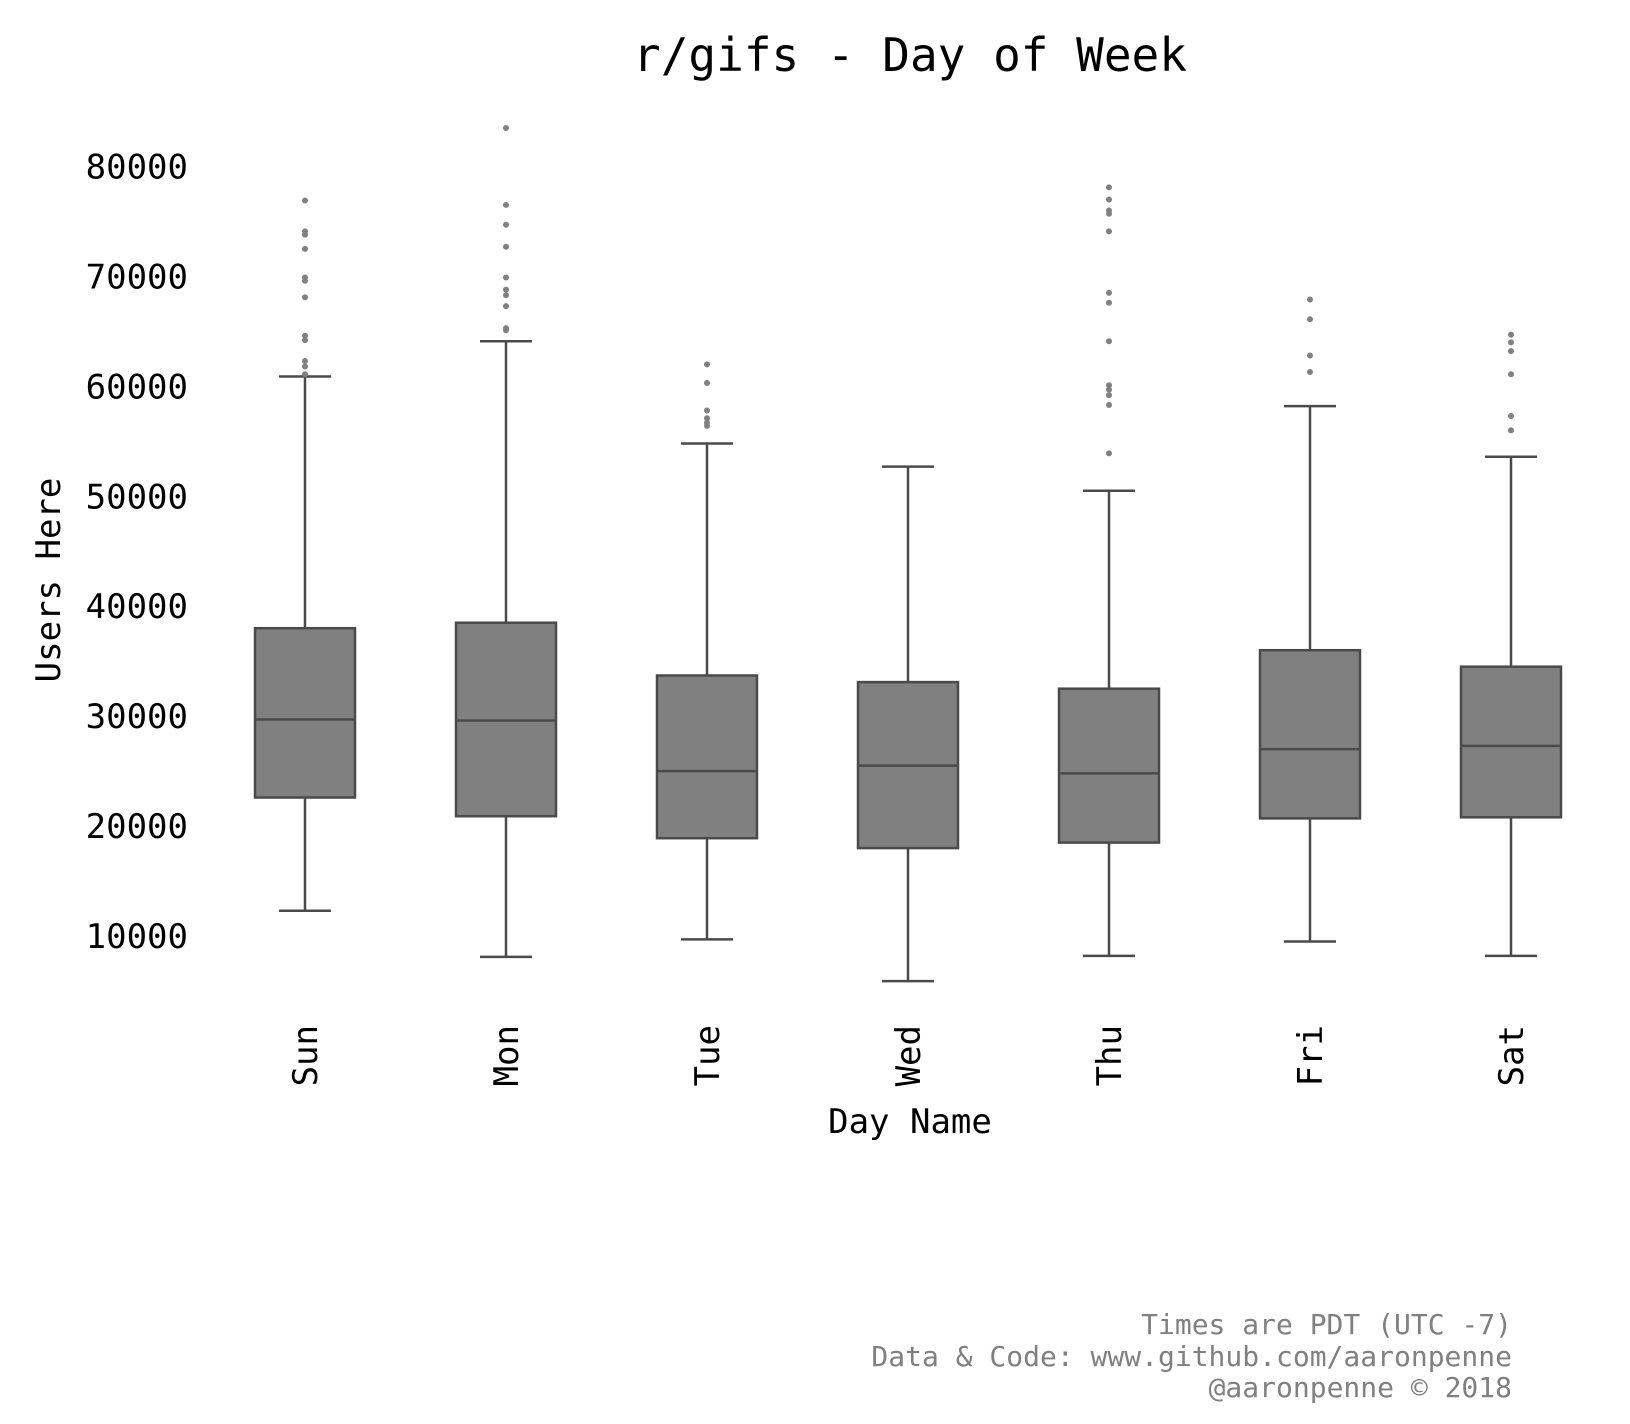 The height and width of the screenshot is (1424, 1630). I want to click on box-sun, so click(305, 555).